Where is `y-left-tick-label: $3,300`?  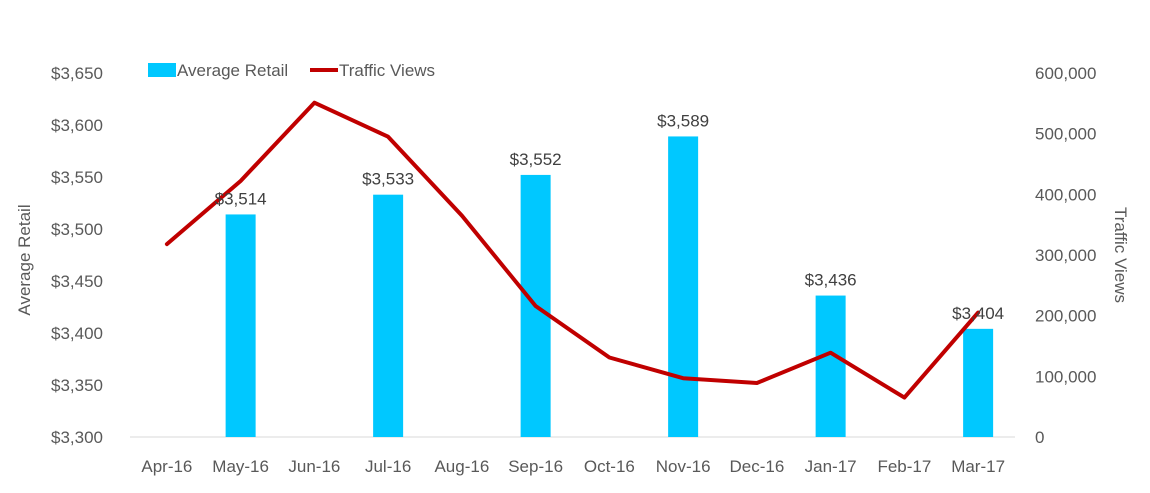
y-left-tick-label: $3,300 is located at coordinates (77, 437).